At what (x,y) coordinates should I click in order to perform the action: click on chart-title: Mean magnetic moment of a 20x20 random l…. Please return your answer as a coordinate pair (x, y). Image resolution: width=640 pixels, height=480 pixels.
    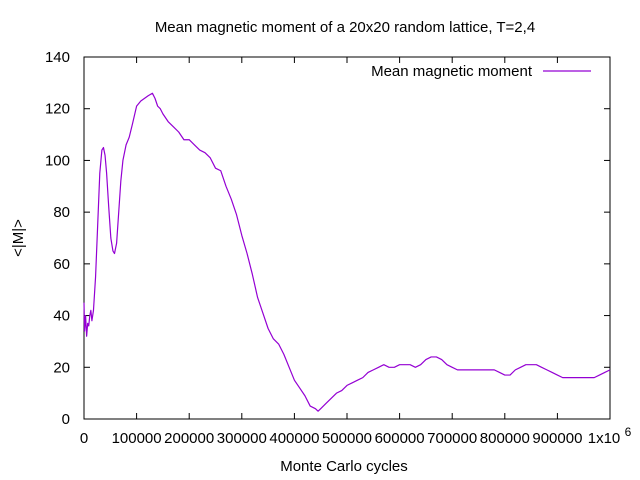
    Looking at the image, I should click on (345, 27).